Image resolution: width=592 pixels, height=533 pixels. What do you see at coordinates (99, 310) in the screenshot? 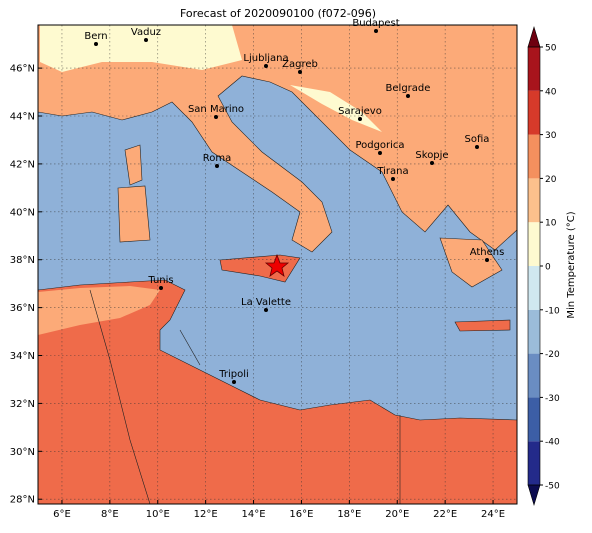
I see `africa-mild` at bounding box center [99, 310].